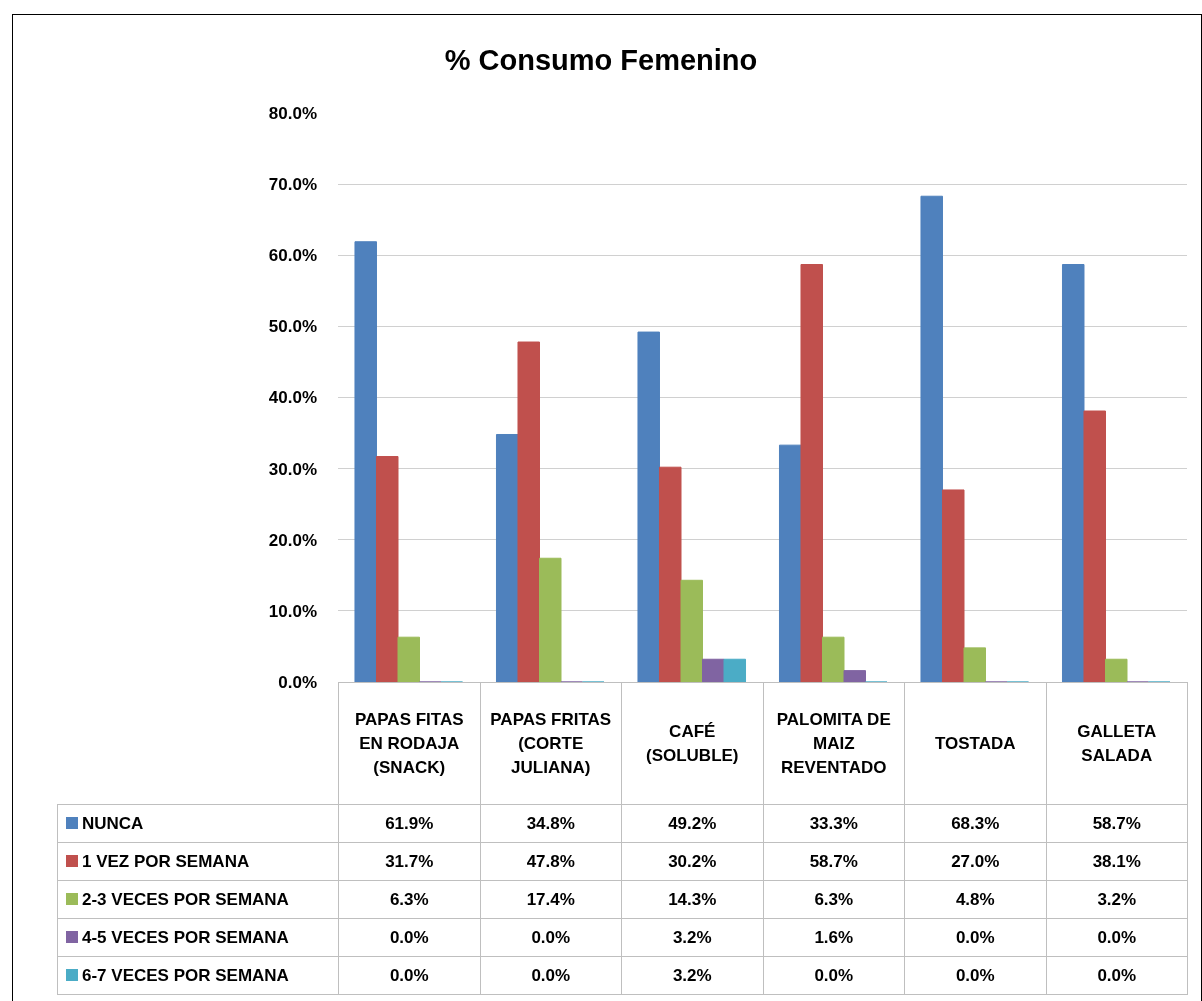 Image resolution: width=1202 pixels, height=1001 pixels. What do you see at coordinates (185, 899) in the screenshot?
I see `legend-label: 2-3 VECES POR SEMANA` at bounding box center [185, 899].